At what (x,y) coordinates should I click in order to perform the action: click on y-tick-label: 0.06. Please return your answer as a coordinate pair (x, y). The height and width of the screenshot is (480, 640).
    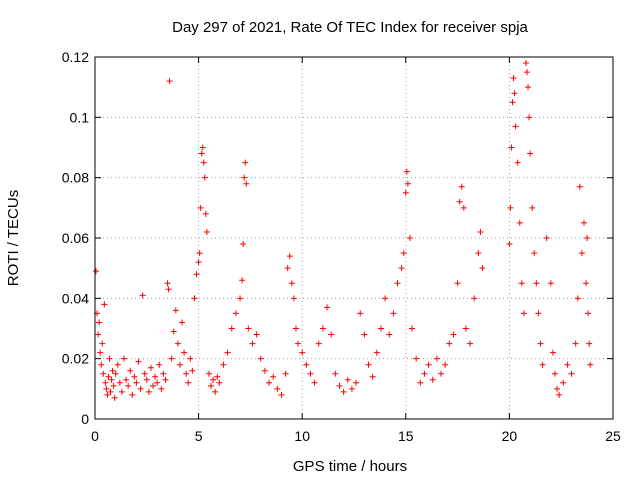
    Looking at the image, I should click on (75, 238).